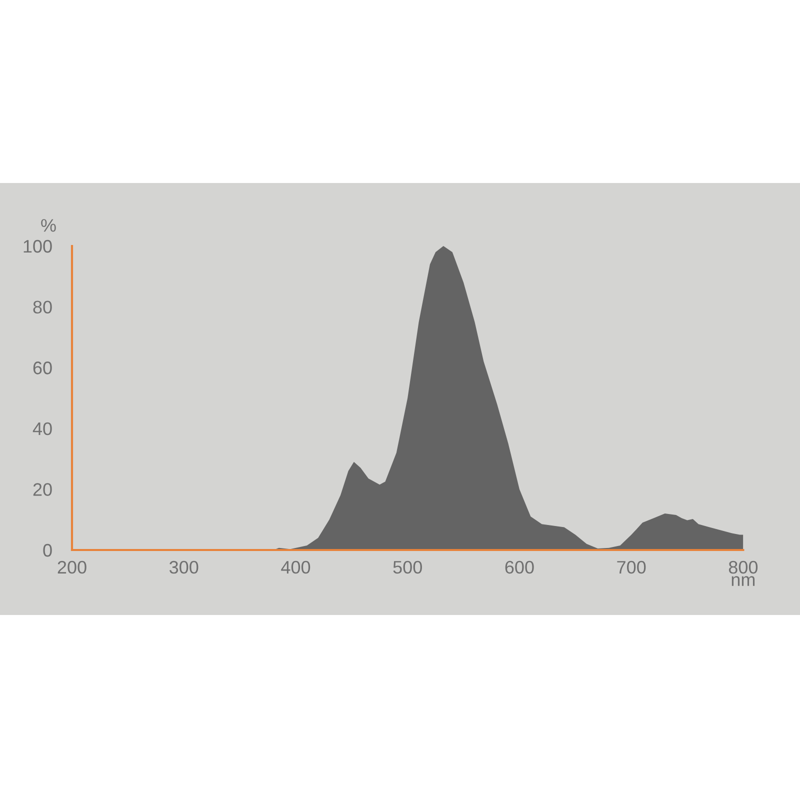 The width and height of the screenshot is (800, 800). I want to click on x-tick-label: 600, so click(519, 567).